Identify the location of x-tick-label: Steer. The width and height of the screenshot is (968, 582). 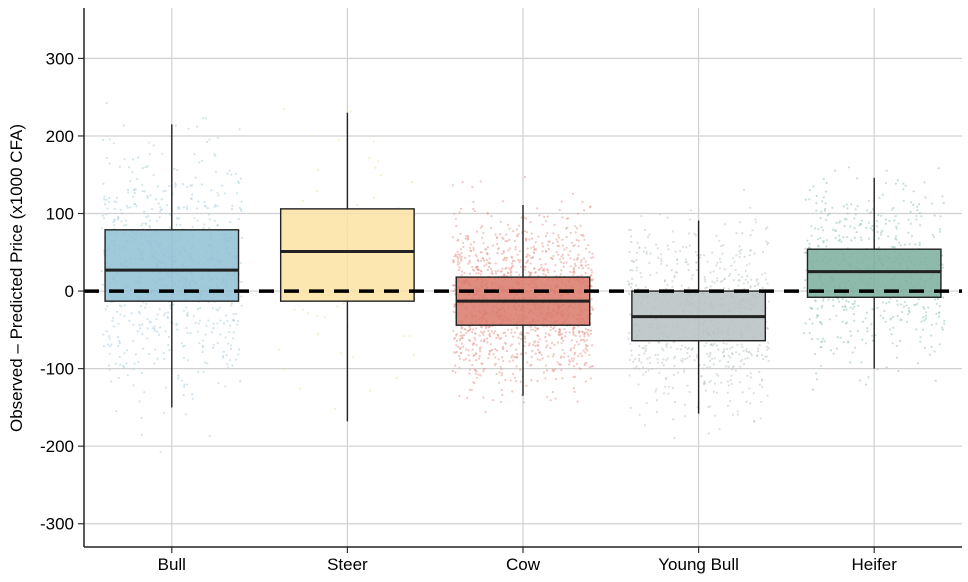
(347, 564).